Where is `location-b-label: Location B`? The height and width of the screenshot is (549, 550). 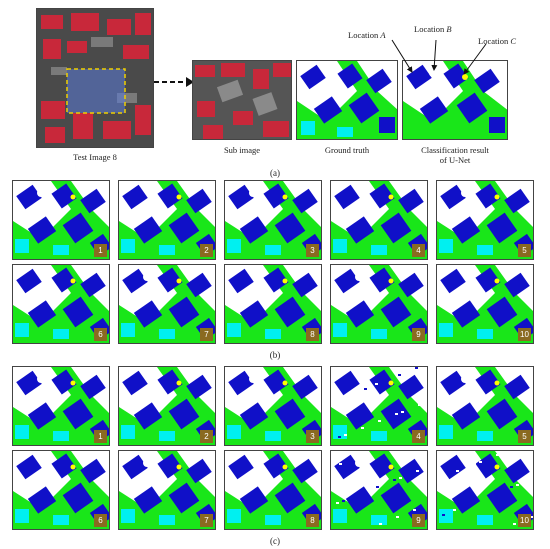 location-b-label: Location B is located at coordinates (433, 29).